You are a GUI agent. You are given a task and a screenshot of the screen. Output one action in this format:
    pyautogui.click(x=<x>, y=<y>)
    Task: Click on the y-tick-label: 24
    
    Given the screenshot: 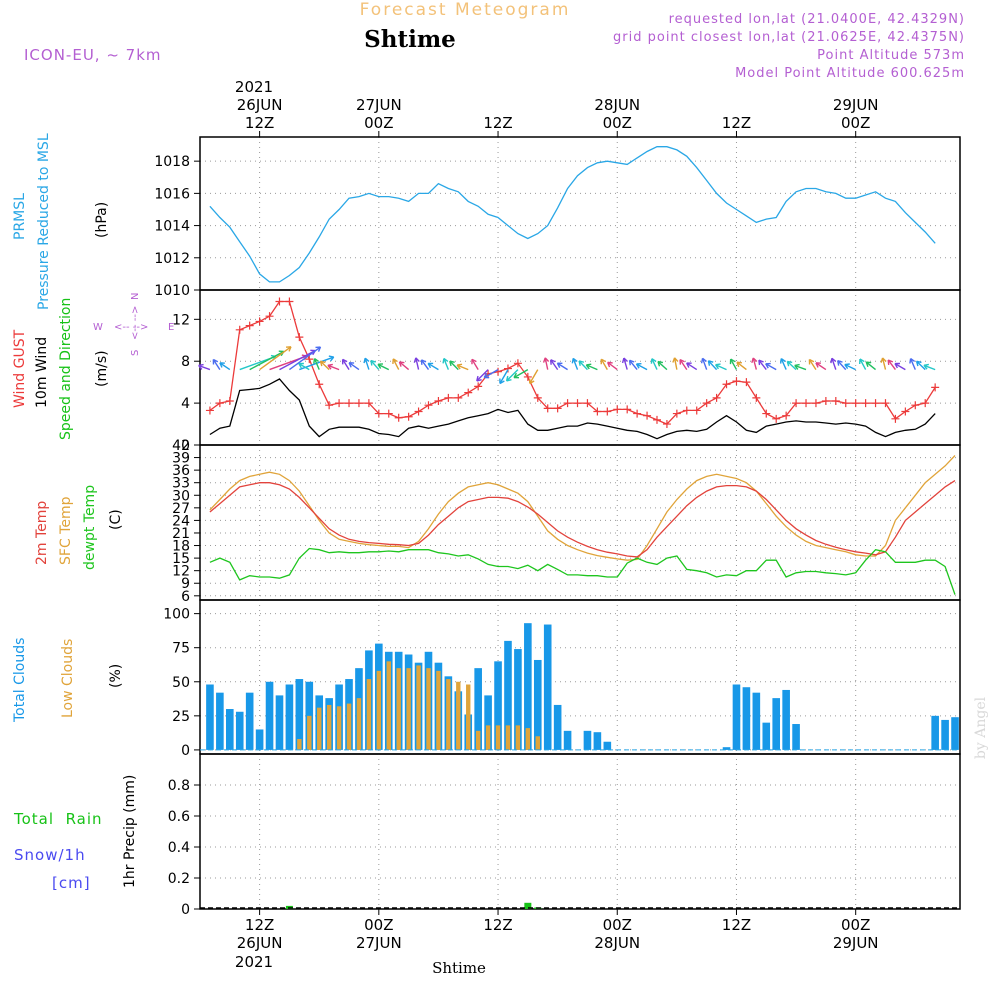 What is the action you would take?
    pyautogui.click(x=181, y=521)
    